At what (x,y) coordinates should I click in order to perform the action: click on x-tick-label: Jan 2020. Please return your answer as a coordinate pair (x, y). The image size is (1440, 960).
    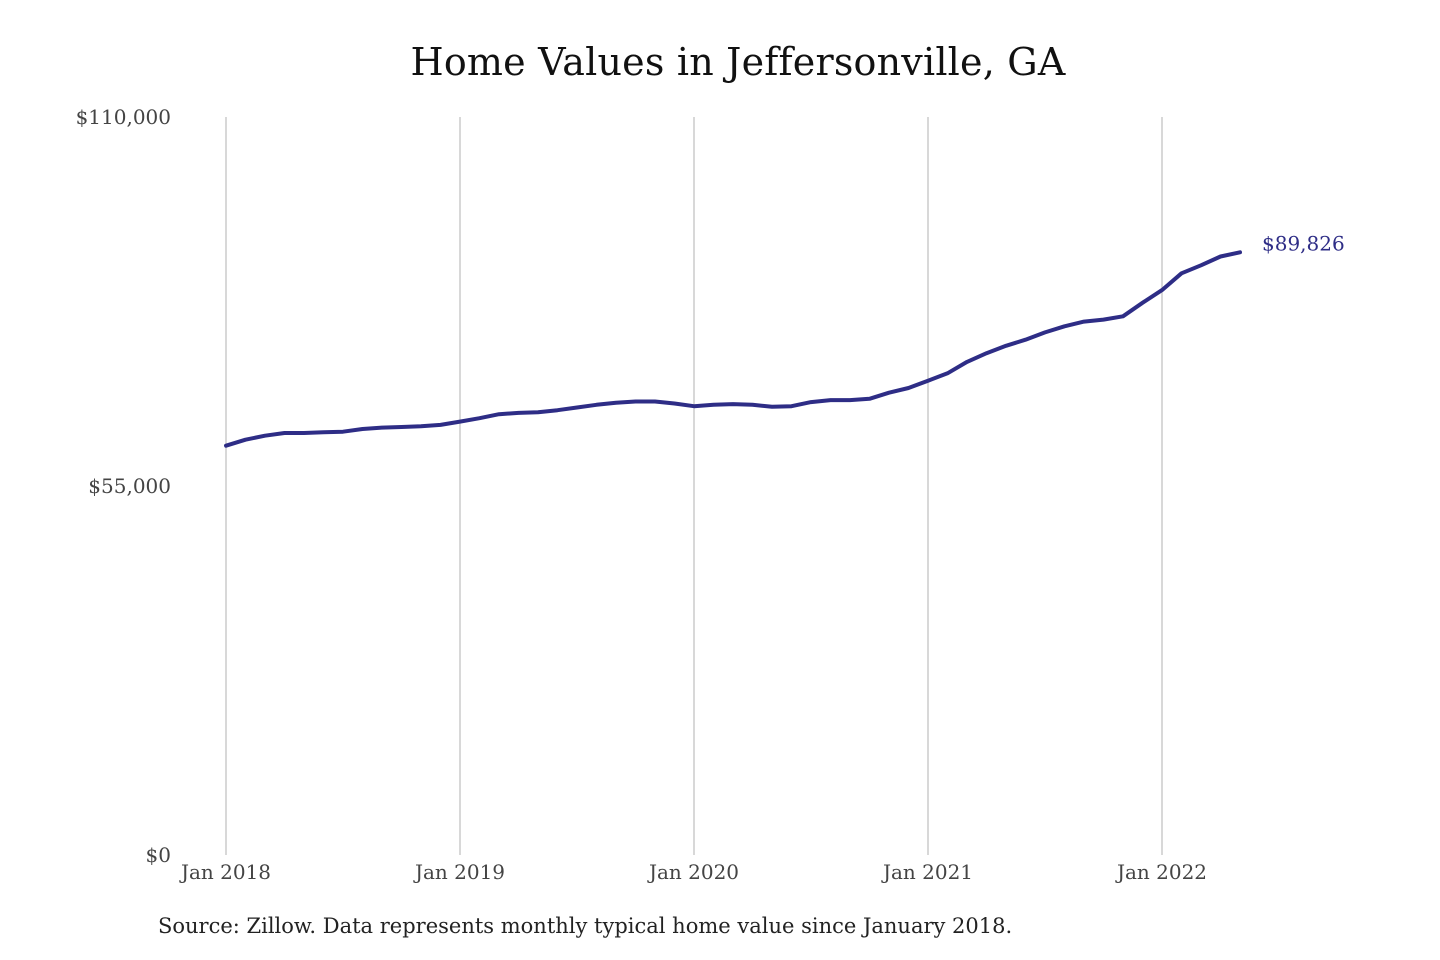
    Looking at the image, I should click on (693, 872).